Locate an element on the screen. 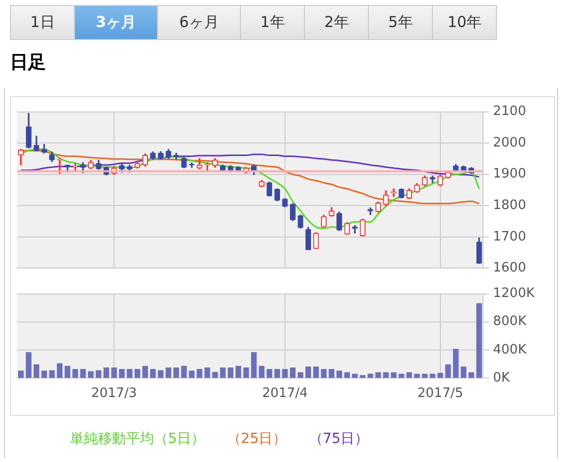 The width and height of the screenshot is (561, 462). y-tick-label: 2000 is located at coordinates (509, 142).